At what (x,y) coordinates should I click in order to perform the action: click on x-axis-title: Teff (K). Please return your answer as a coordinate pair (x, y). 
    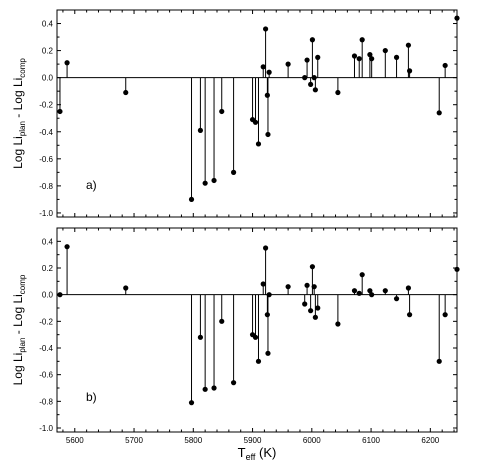
    Looking at the image, I should click on (257, 453).